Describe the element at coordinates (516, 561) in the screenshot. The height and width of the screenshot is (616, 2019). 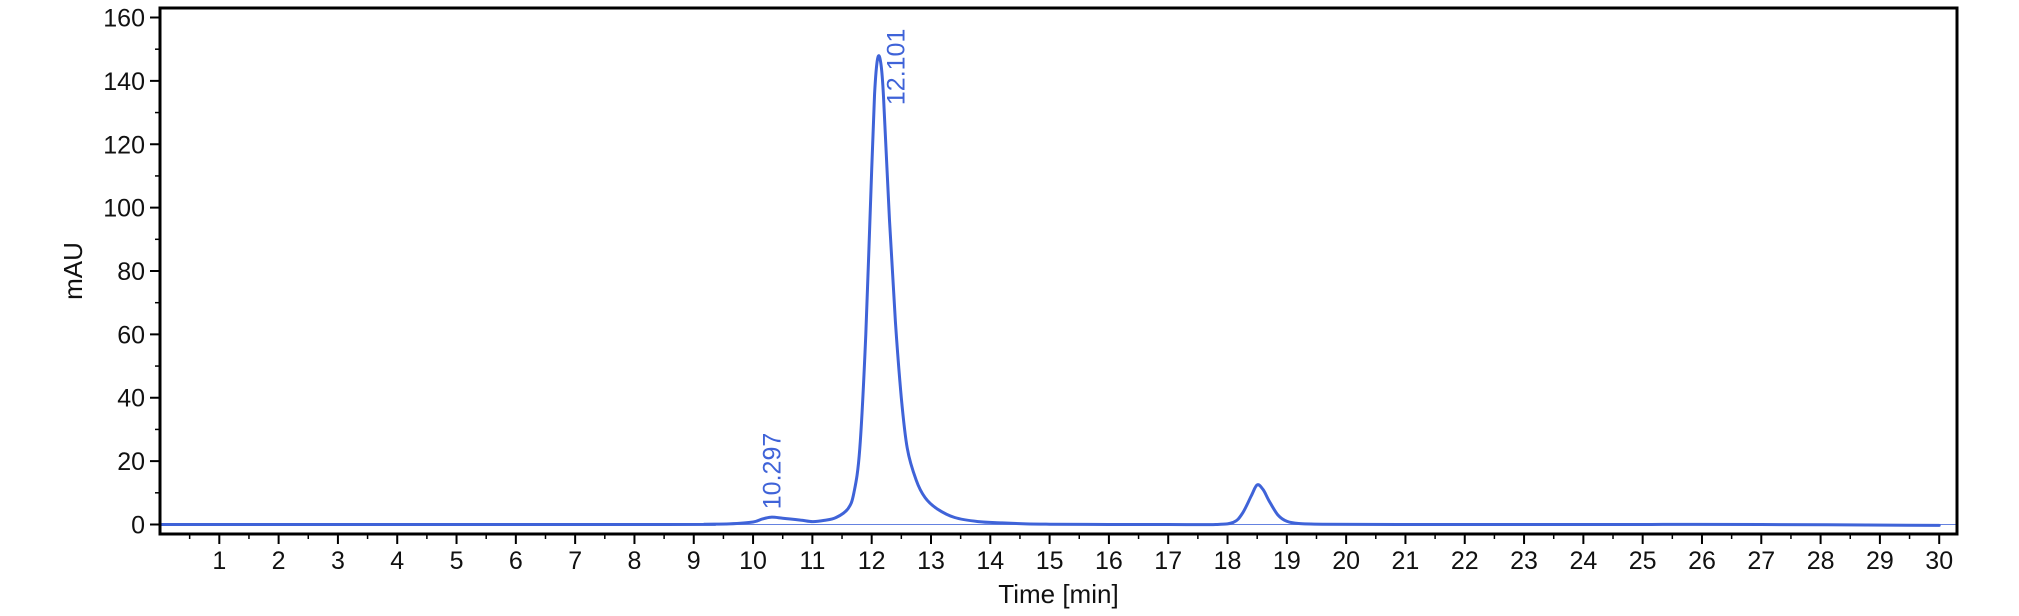
I see `x-tick-label: 6` at that location.